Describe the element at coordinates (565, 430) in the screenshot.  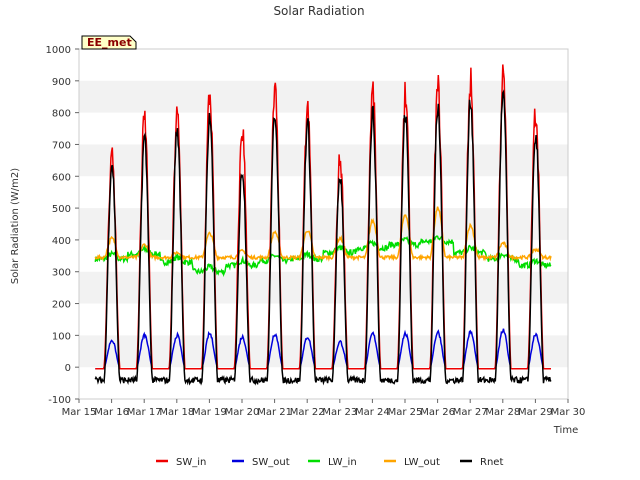
I see `x-axis-label: Time` at that location.